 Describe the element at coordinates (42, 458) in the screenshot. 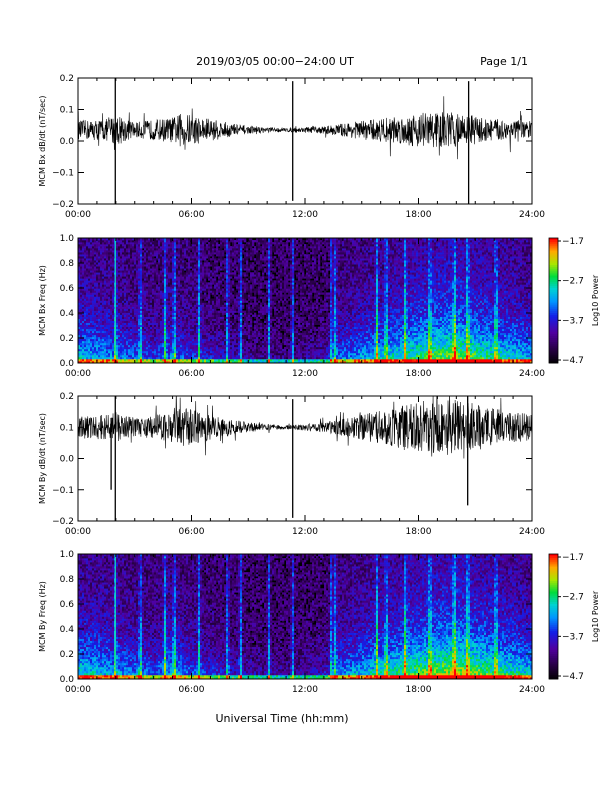

I see `y-axis-label: MCM By dB/dt (nT/sec)` at that location.